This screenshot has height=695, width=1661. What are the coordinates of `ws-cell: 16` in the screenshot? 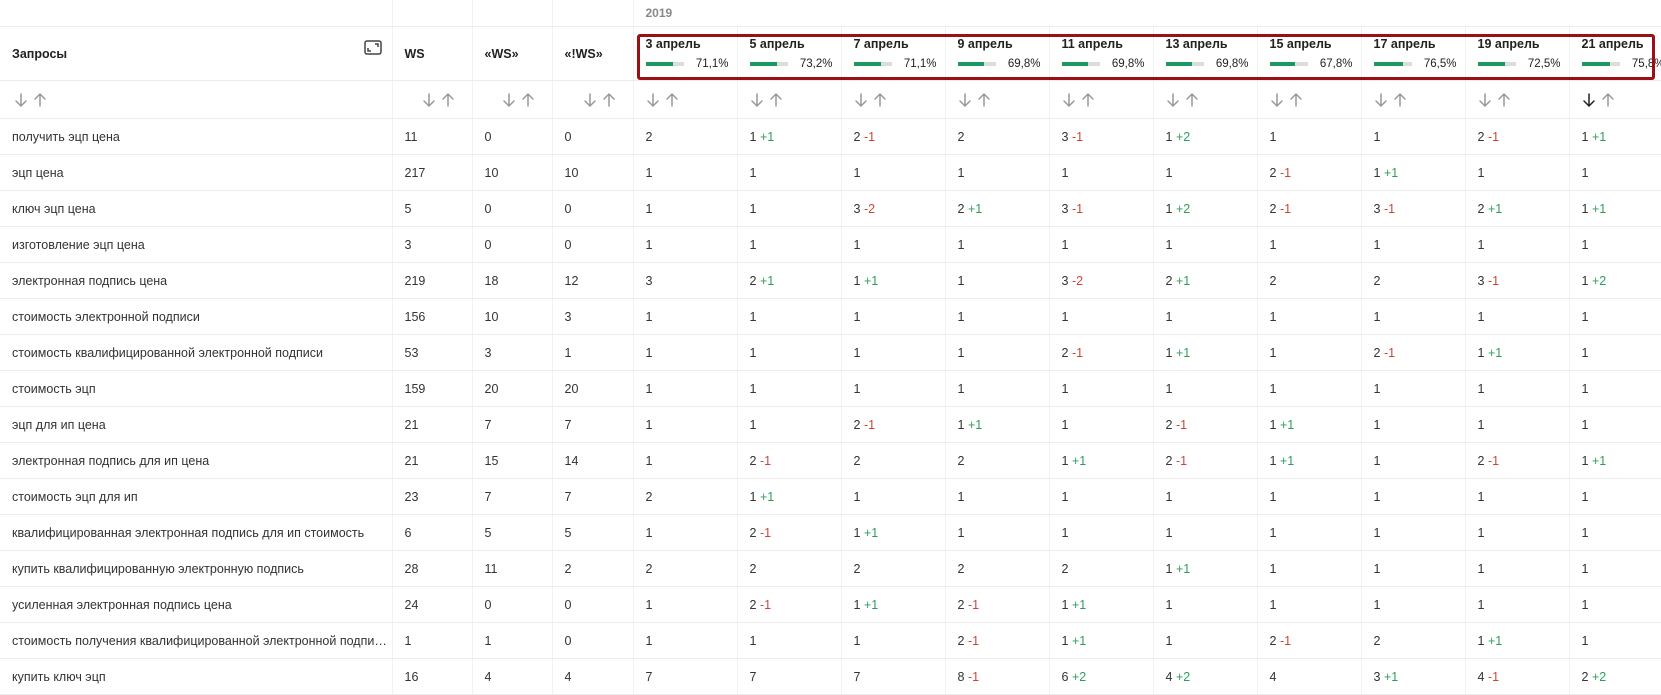 It's located at (432, 677).